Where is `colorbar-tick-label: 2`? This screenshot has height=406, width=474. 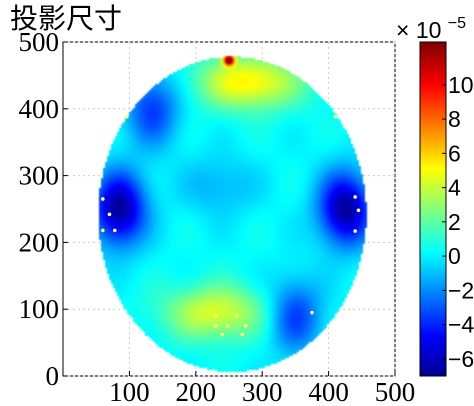
colorbar-tick-label: 2 is located at coordinates (454, 222).